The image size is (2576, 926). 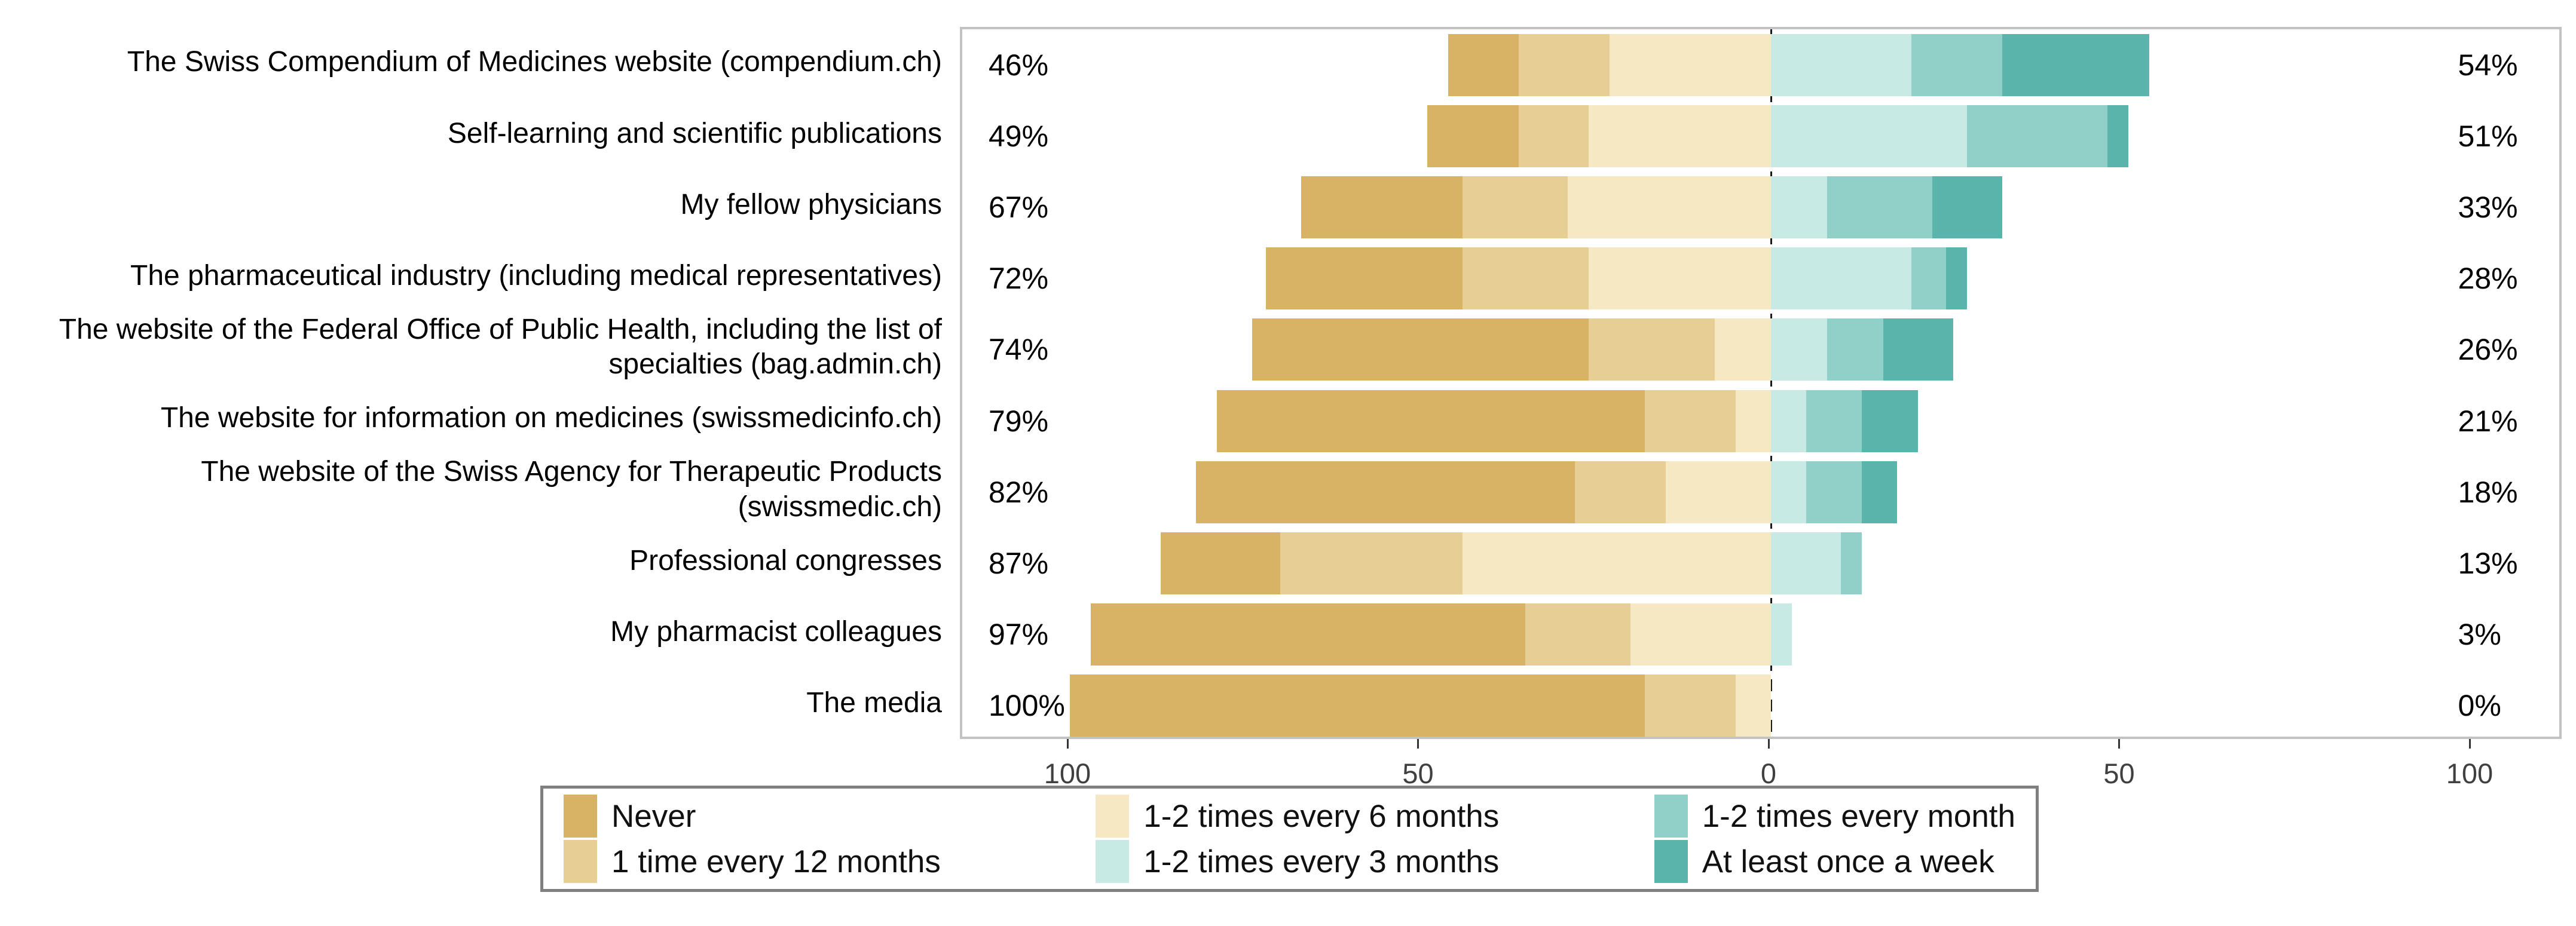 I want to click on bar-row: 72% 28%, so click(x=1760, y=278).